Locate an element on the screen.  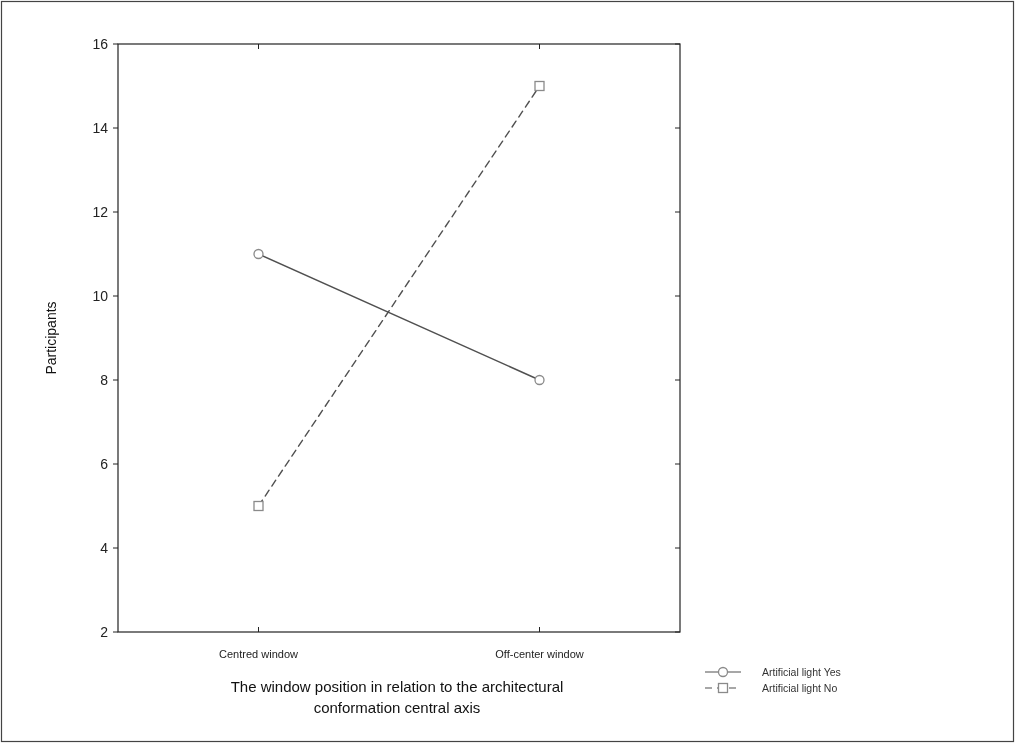
x-tick-label: Centred window is located at coordinates (258, 654).